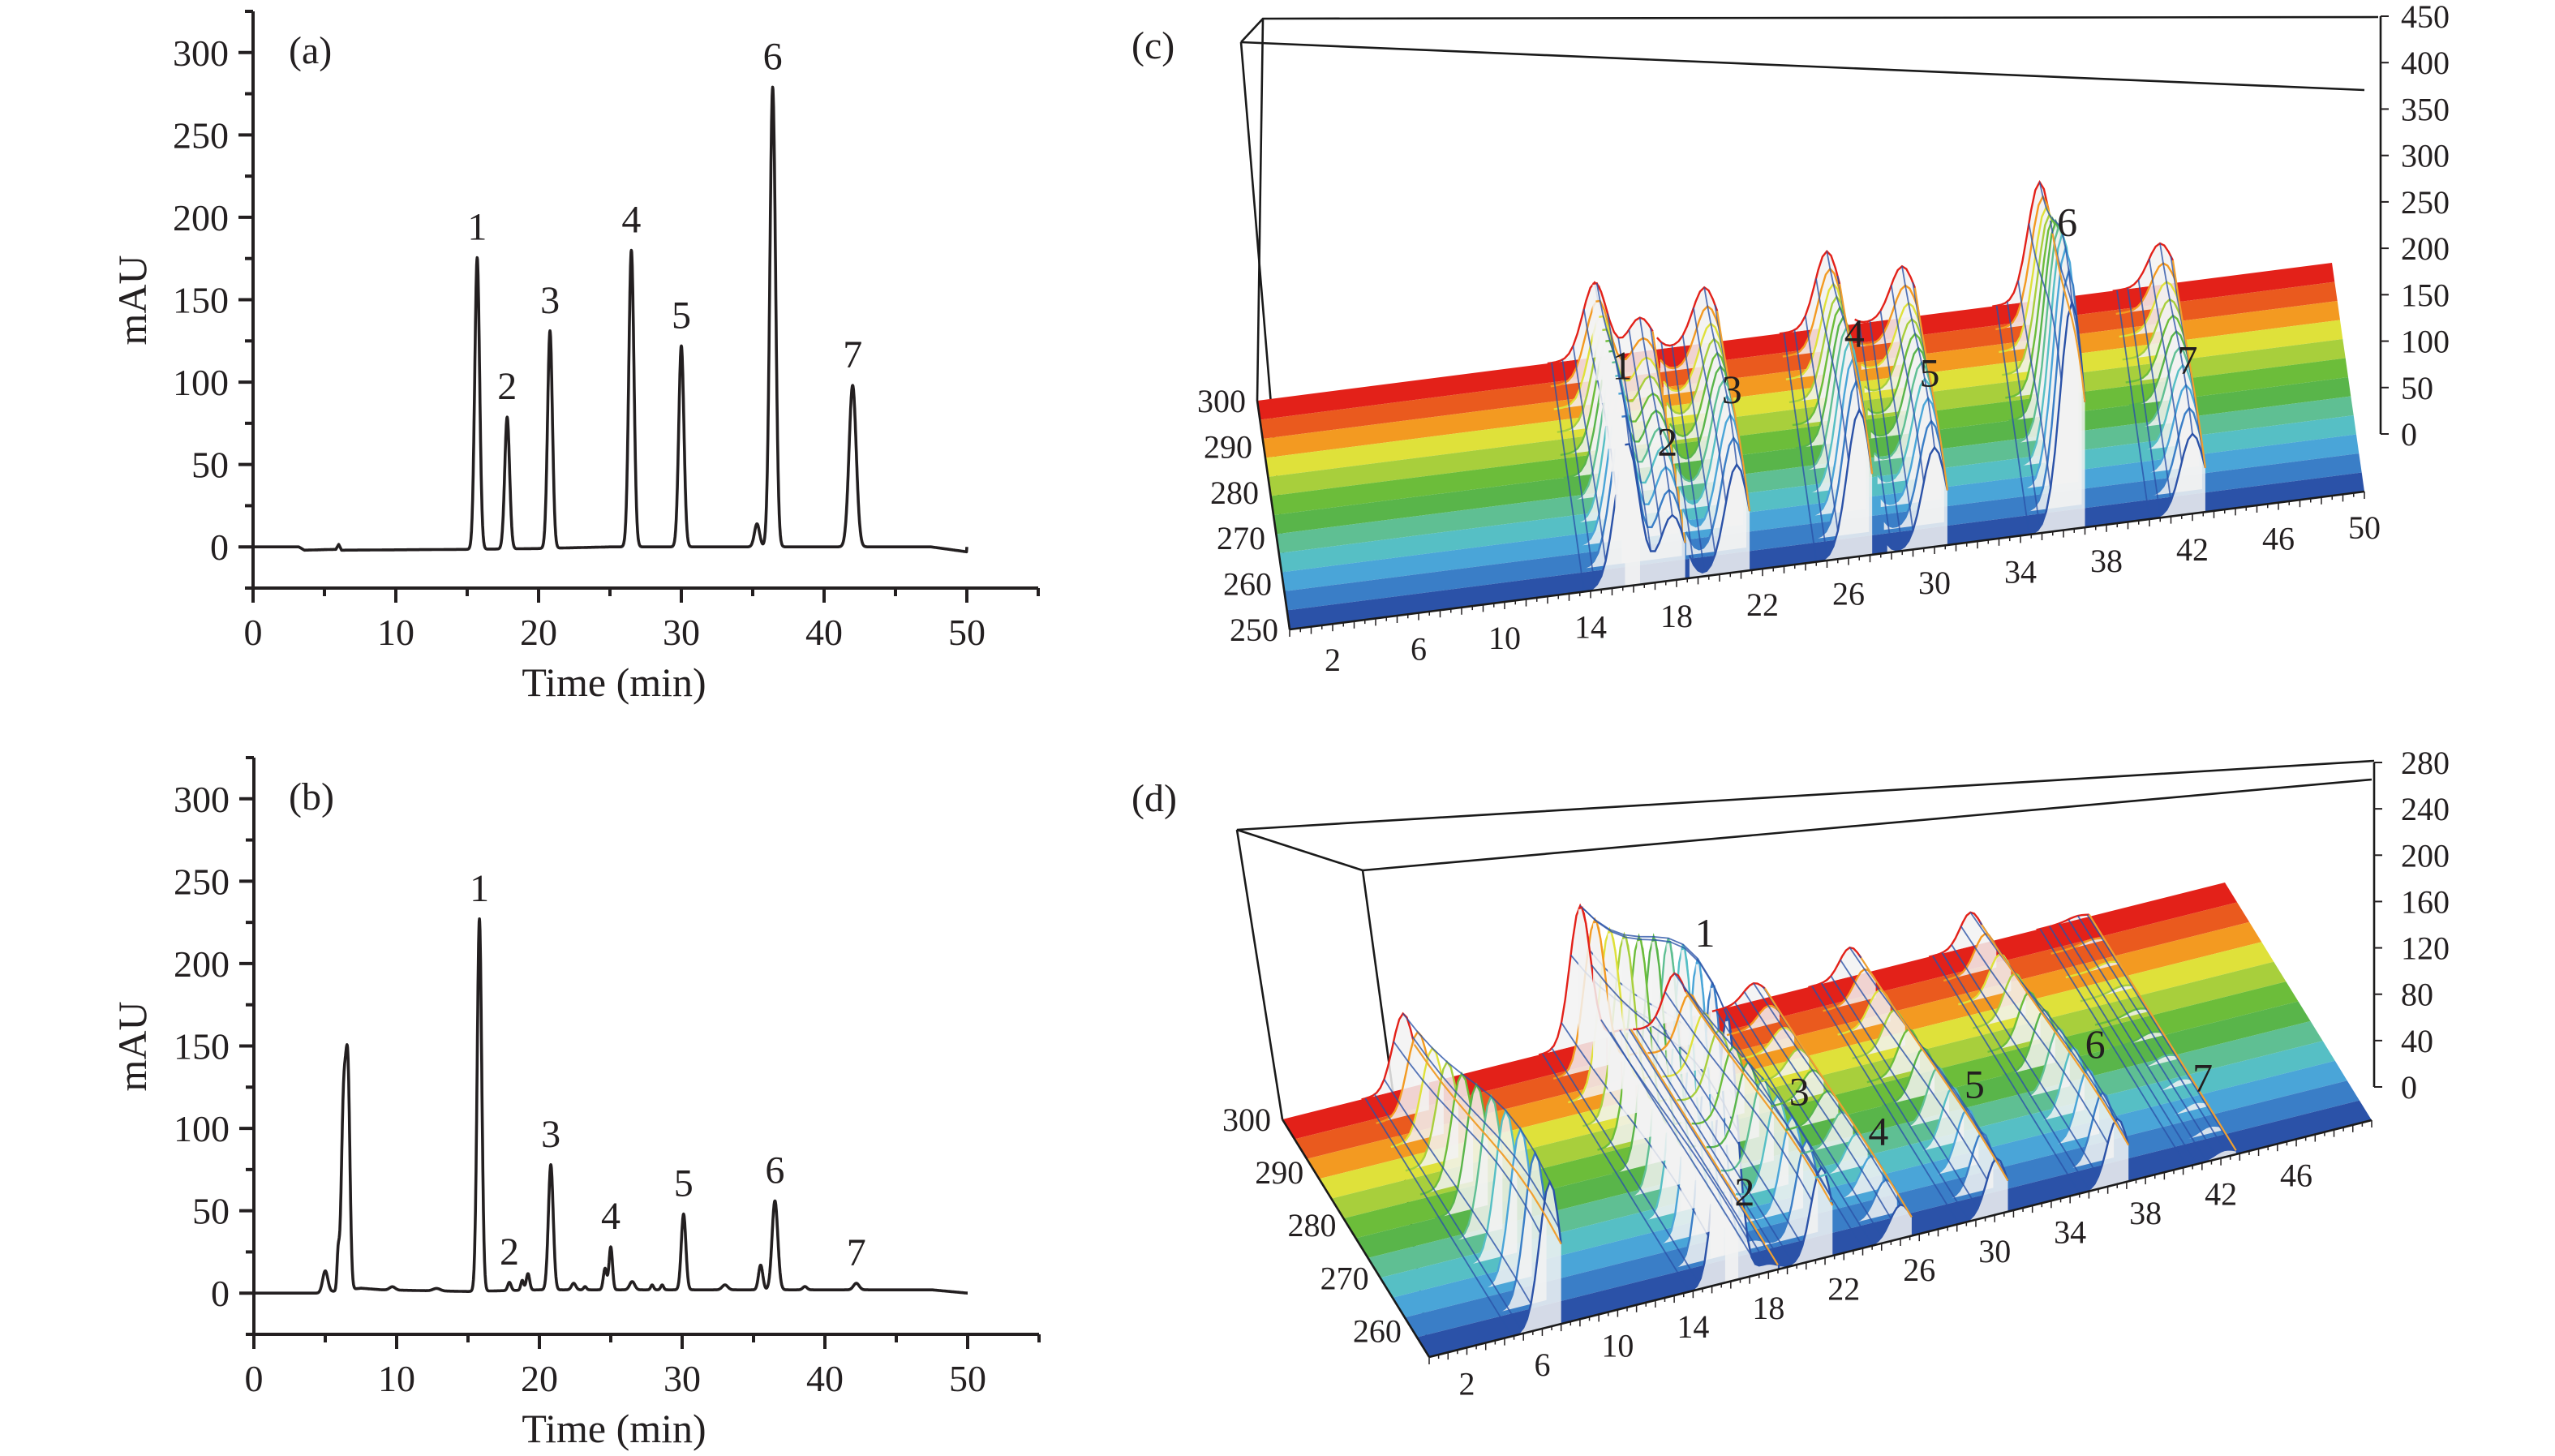 The width and height of the screenshot is (2555, 1456). What do you see at coordinates (2417, 1041) in the screenshot?
I see `z-tick-label: 40` at bounding box center [2417, 1041].